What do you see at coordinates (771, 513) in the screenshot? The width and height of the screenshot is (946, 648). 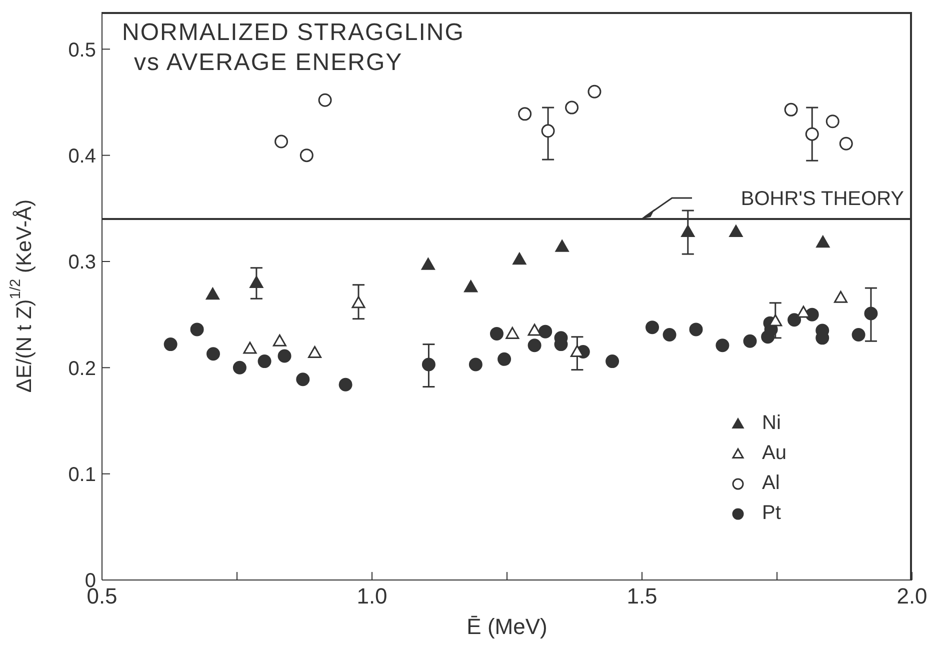 I see `legend-label: Pt` at bounding box center [771, 513].